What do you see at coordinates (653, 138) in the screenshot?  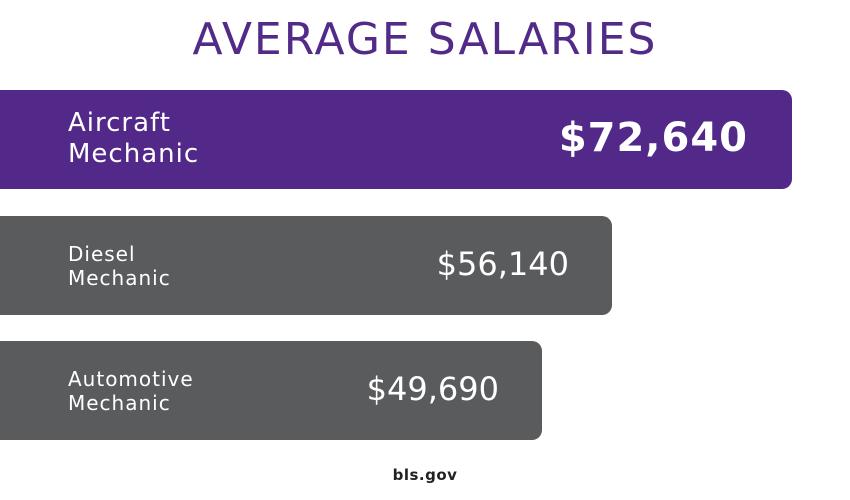 I see `bar-value-label: $72,640` at bounding box center [653, 138].